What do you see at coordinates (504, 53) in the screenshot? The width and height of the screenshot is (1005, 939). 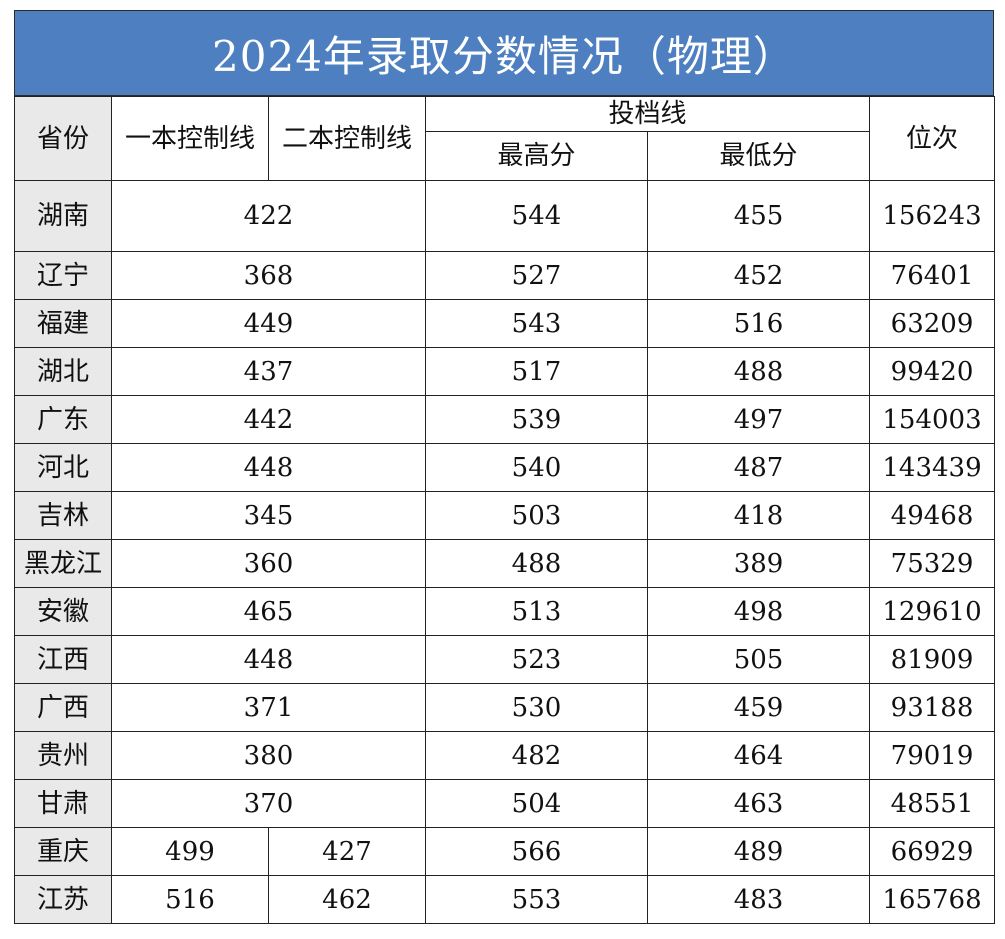 I see `sheet-title: 2024年录取分数情况（物理）` at bounding box center [504, 53].